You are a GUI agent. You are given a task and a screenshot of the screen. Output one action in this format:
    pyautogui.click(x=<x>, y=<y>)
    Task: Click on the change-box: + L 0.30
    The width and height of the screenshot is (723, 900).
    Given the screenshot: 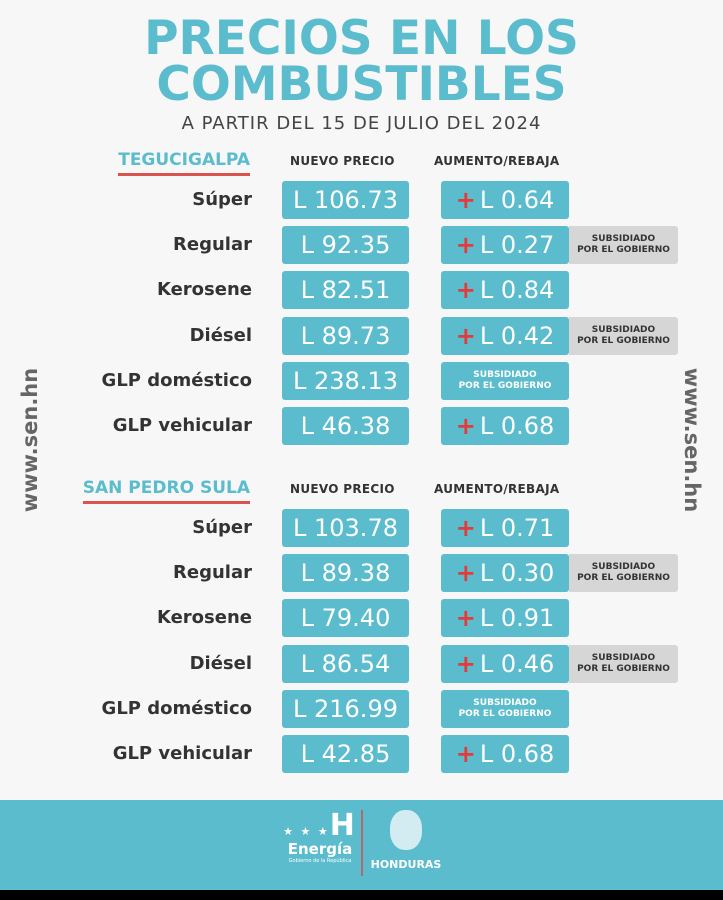 What is the action you would take?
    pyautogui.click(x=505, y=573)
    